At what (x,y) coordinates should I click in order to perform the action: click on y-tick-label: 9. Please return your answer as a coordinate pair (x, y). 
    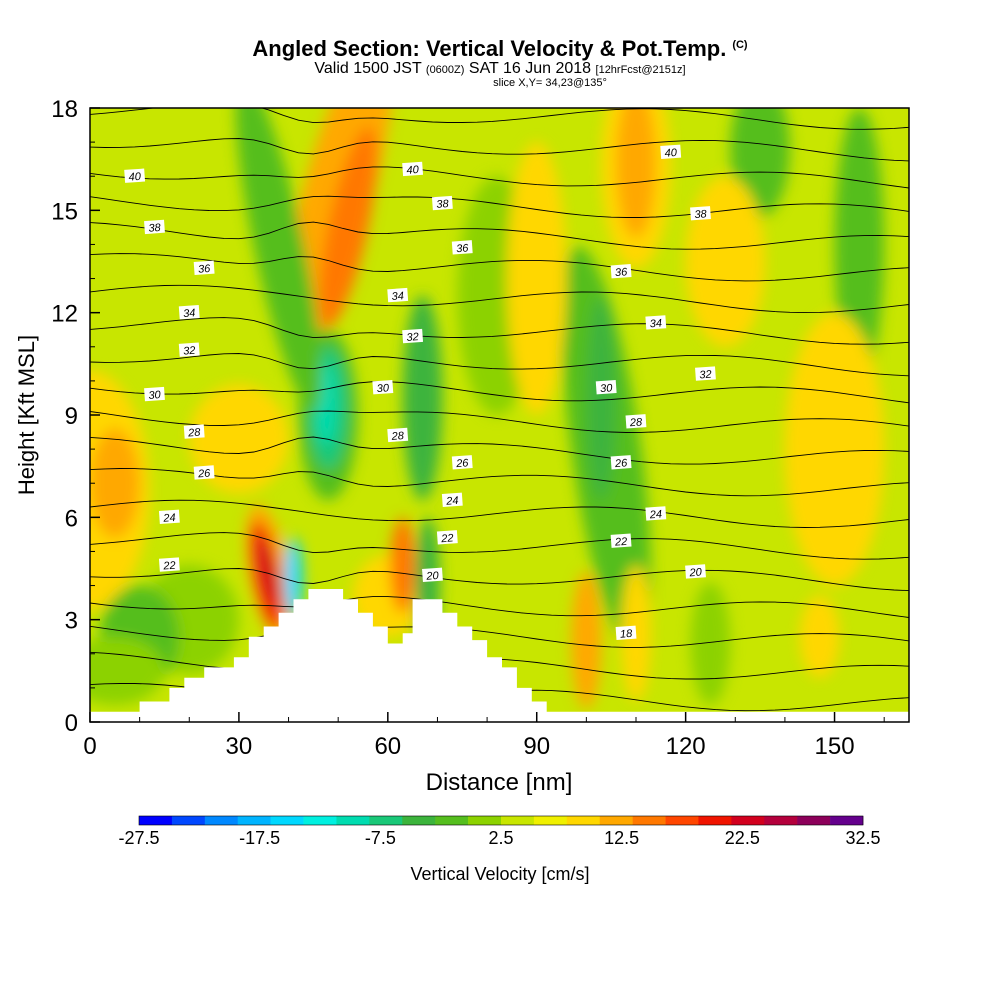
    Looking at the image, I should click on (71, 416).